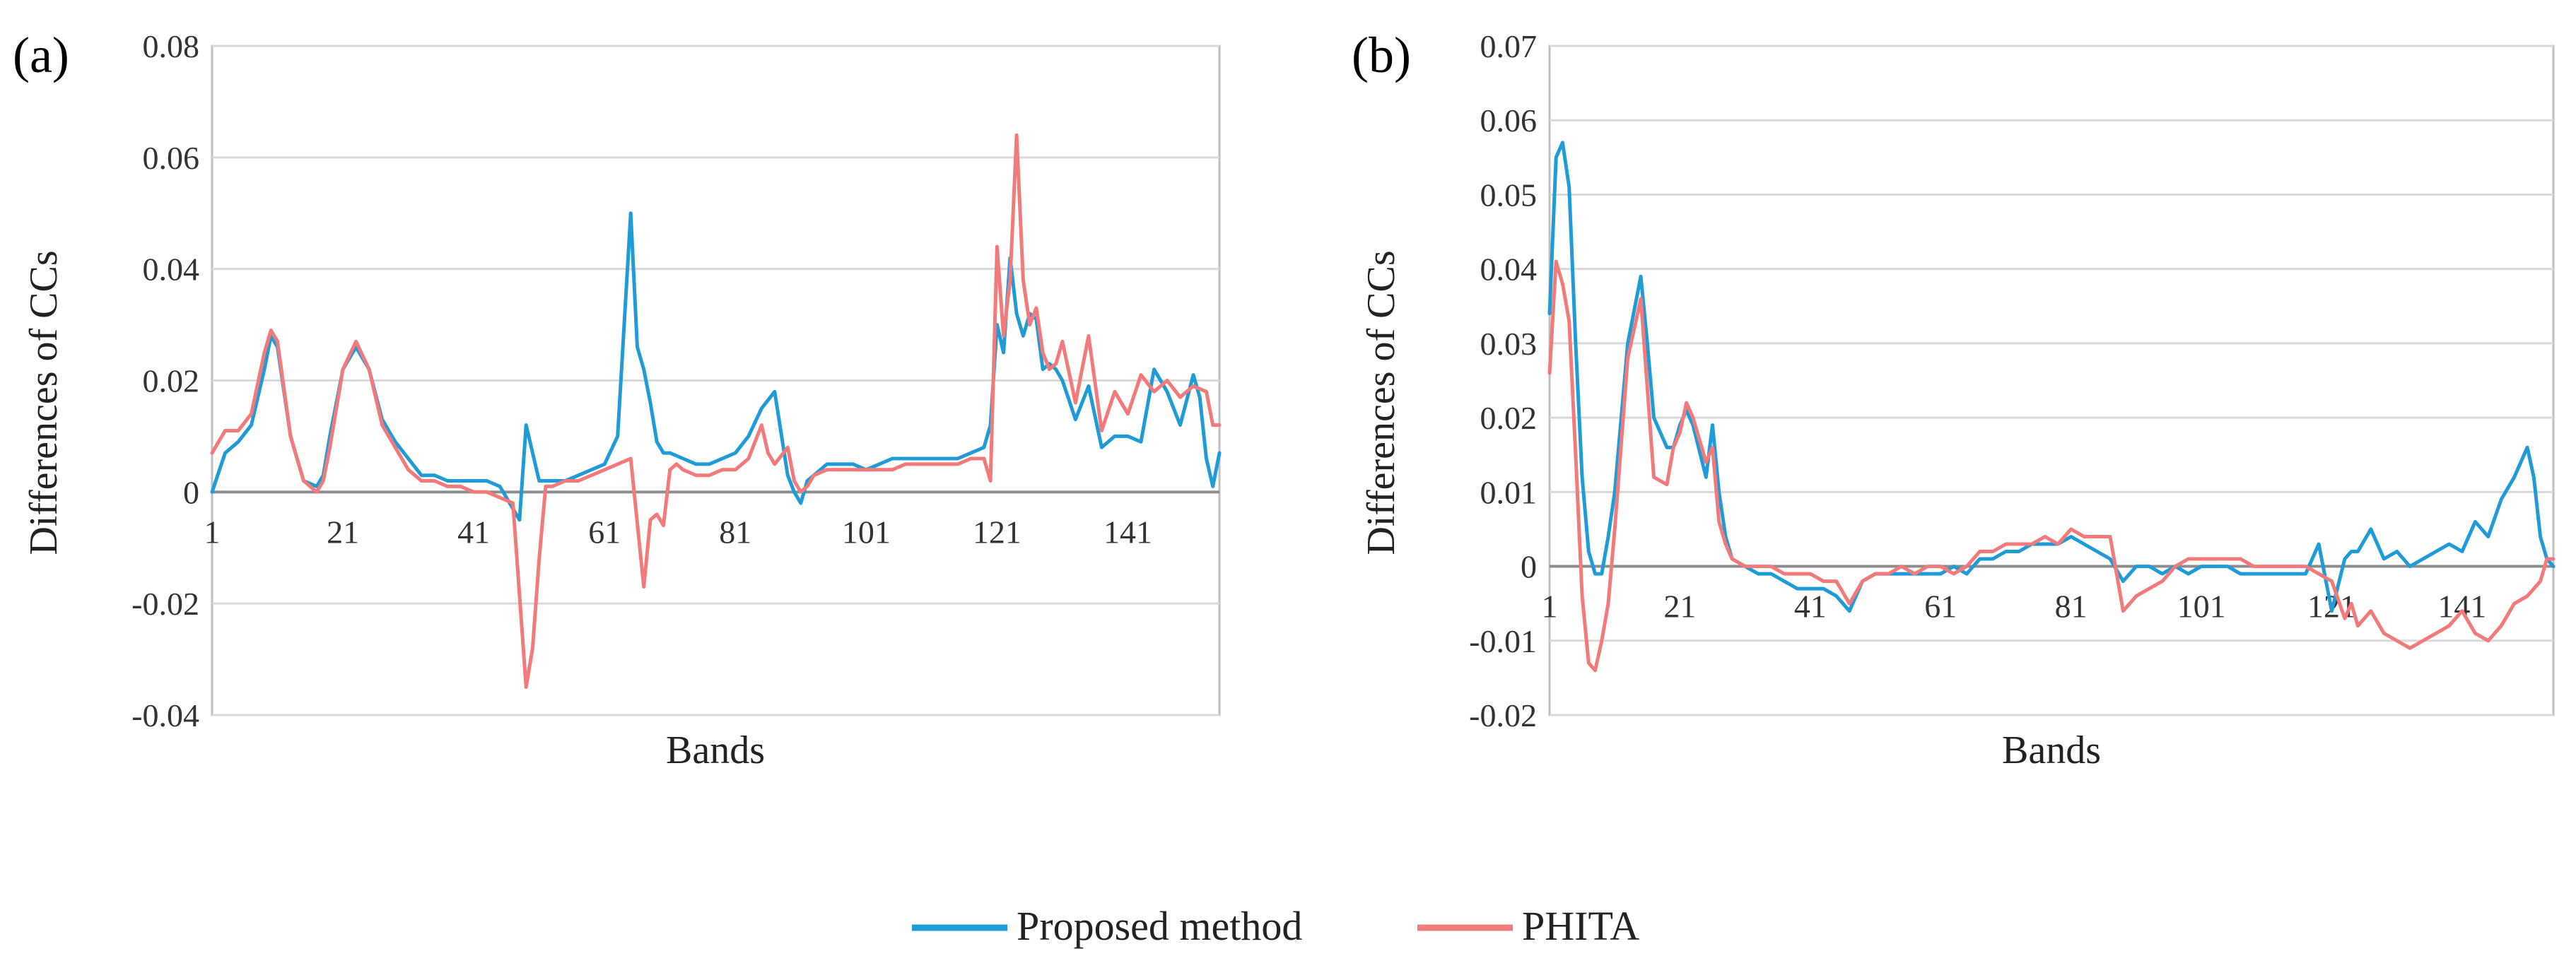 Image resolution: width=2576 pixels, height=968 pixels. What do you see at coordinates (171, 46) in the screenshot?
I see `y-tick-label: 0.08` at bounding box center [171, 46].